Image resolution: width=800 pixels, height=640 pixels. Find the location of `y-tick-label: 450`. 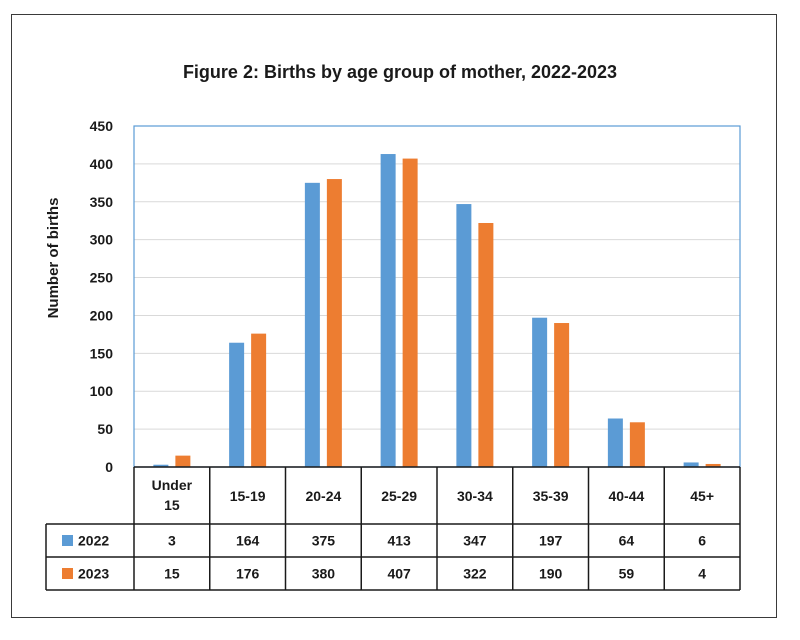

y-tick-label: 450 is located at coordinates (102, 126).